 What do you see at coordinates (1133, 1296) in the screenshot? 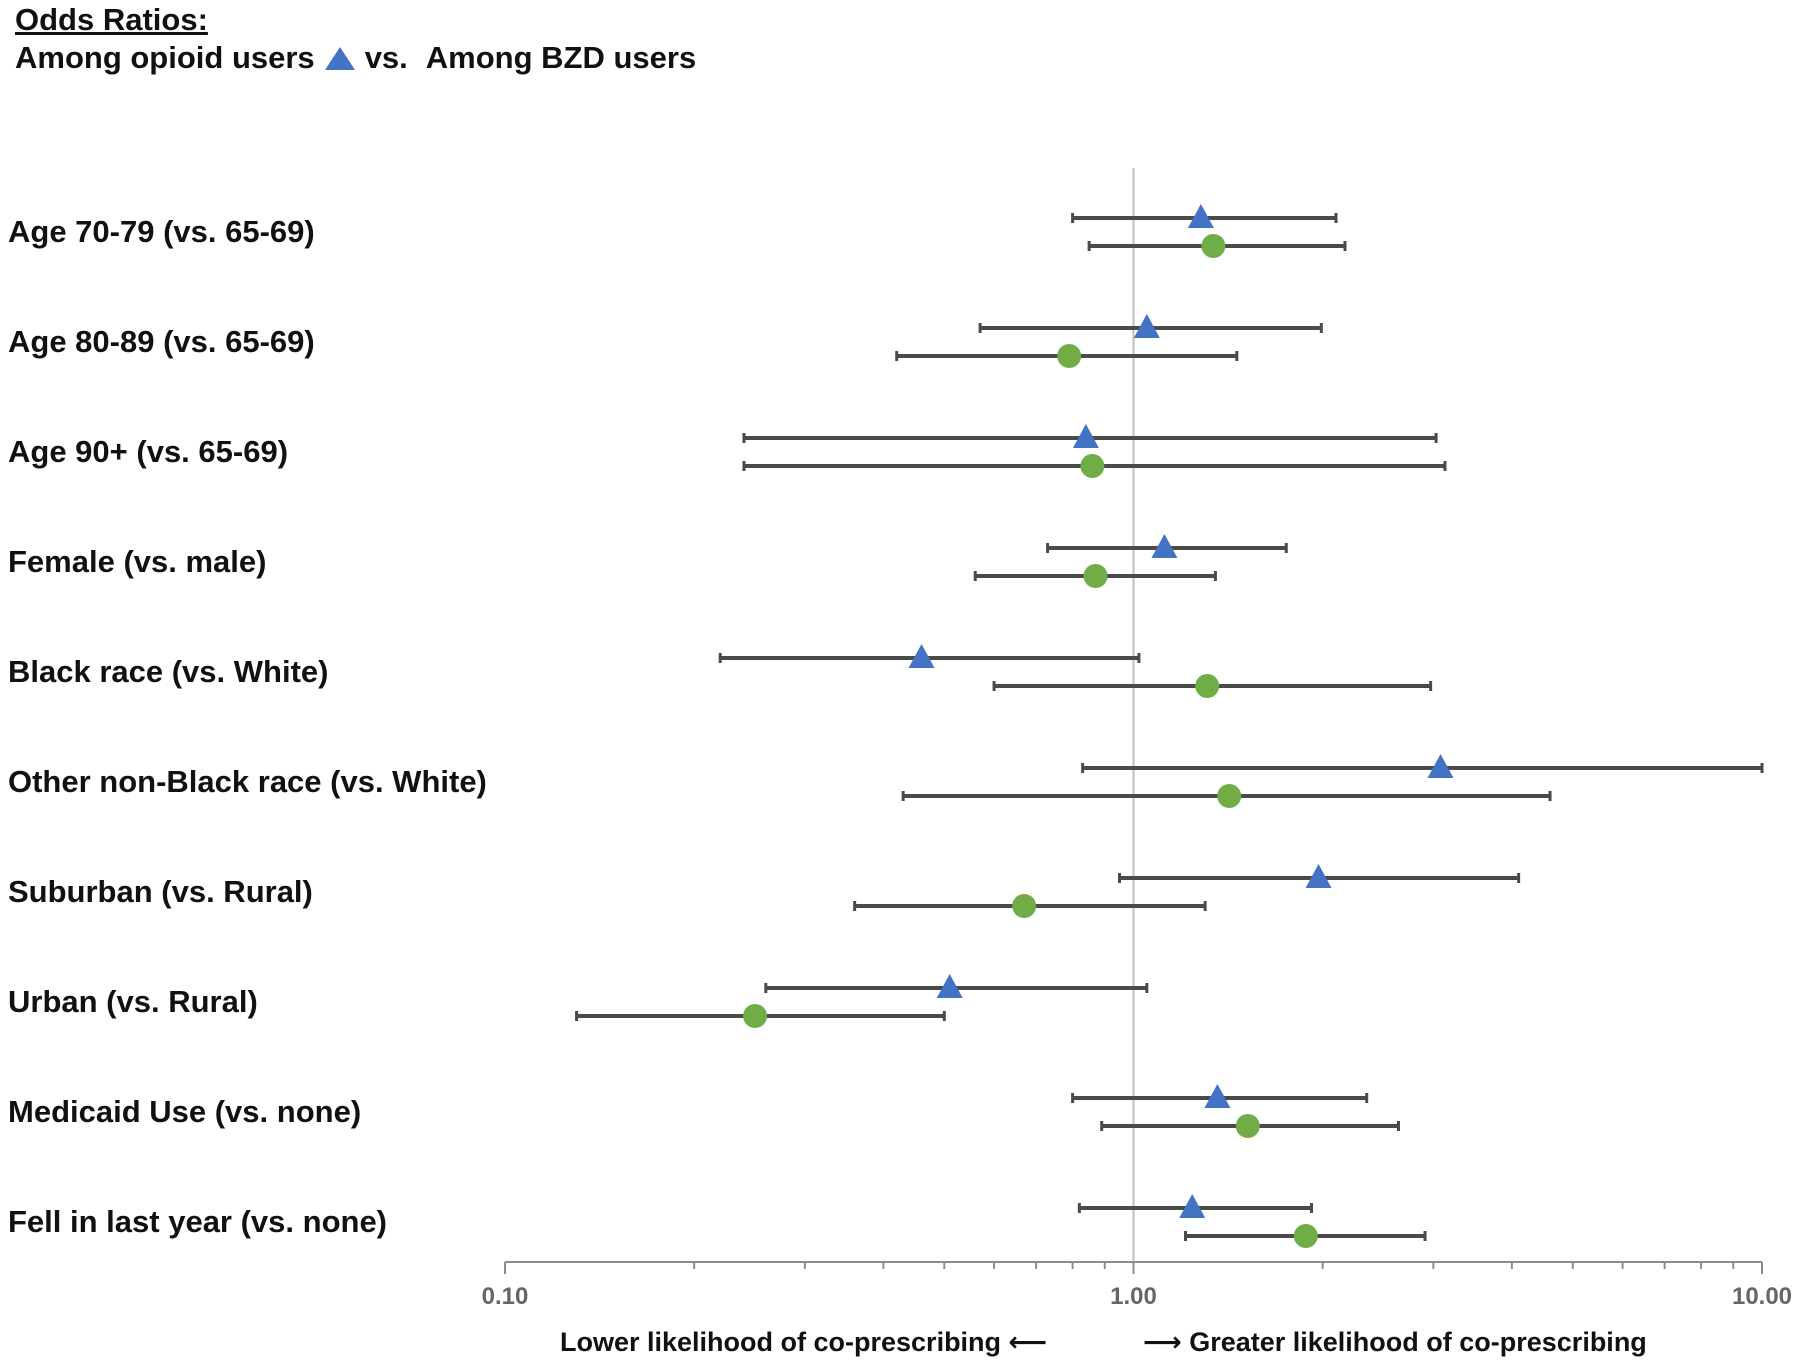
I see `x-tick-label: 1.00` at bounding box center [1133, 1296].